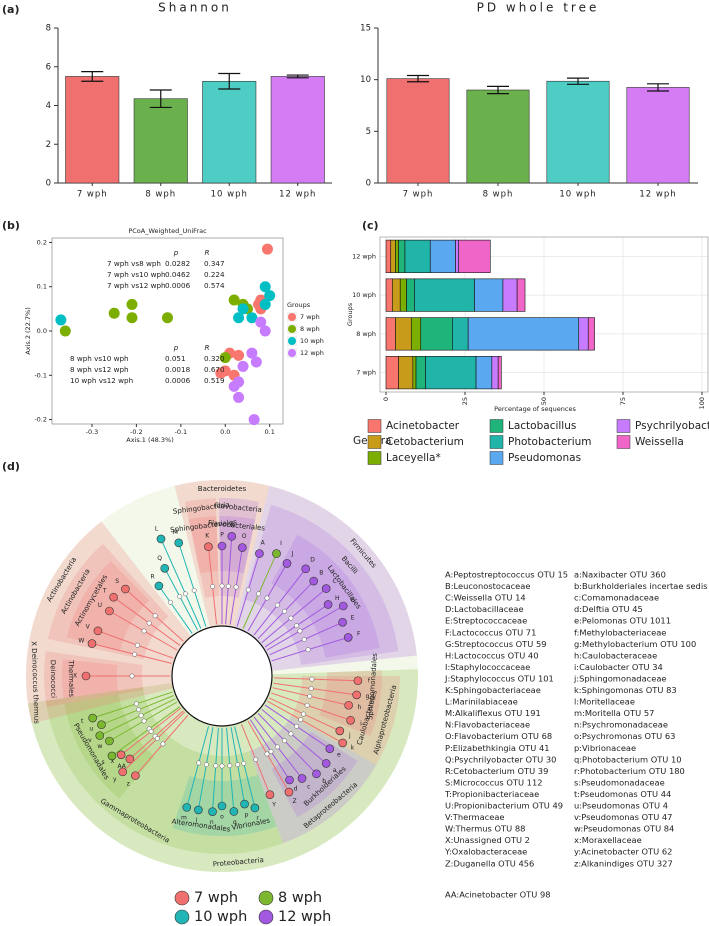 This screenshot has height=926, width=709. What do you see at coordinates (621, 806) in the screenshot?
I see `key-entry: u:Pseudomonas OTU 4` at bounding box center [621, 806].